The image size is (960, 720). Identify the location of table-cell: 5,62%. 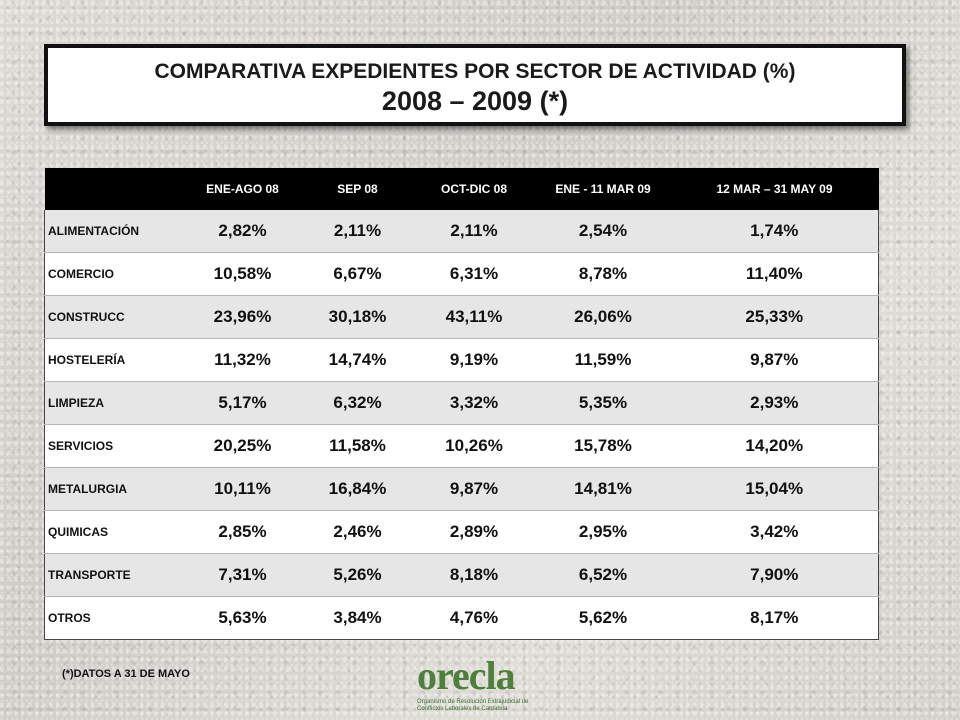
(603, 618).